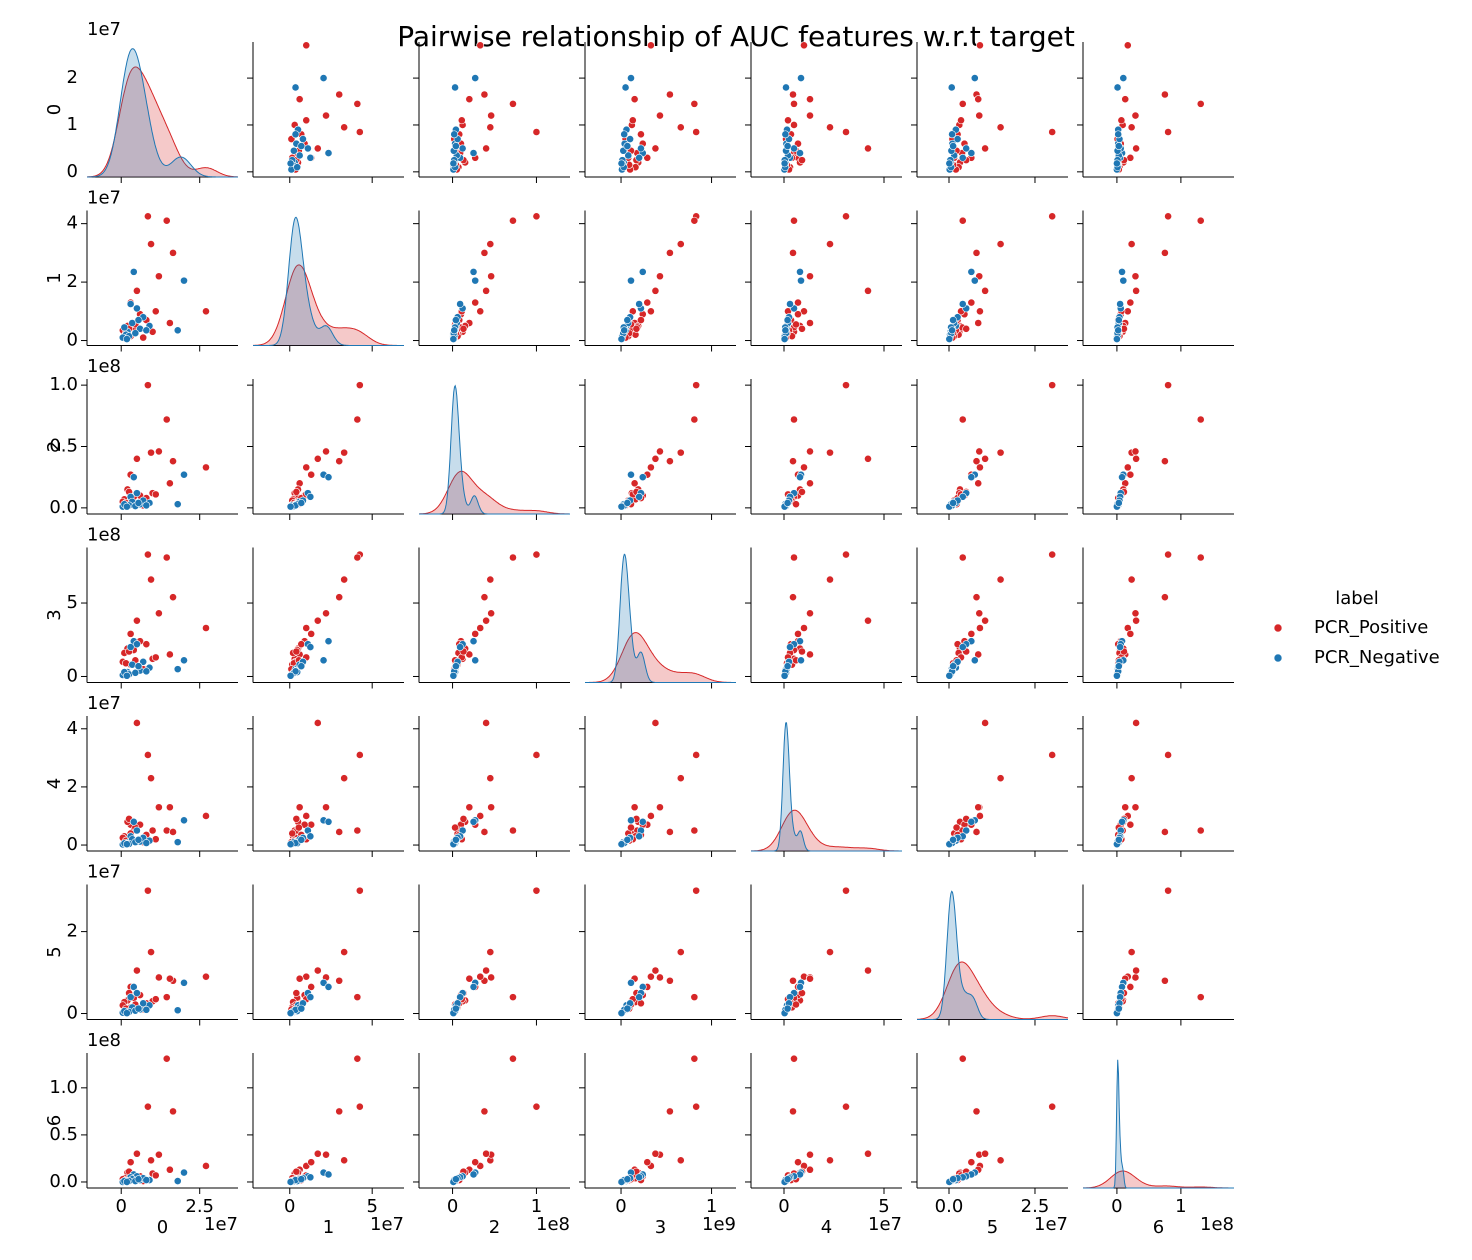 The height and width of the screenshot is (1260, 1472). What do you see at coordinates (1217, 1224) in the screenshot?
I see `x-offset: 1e8` at bounding box center [1217, 1224].